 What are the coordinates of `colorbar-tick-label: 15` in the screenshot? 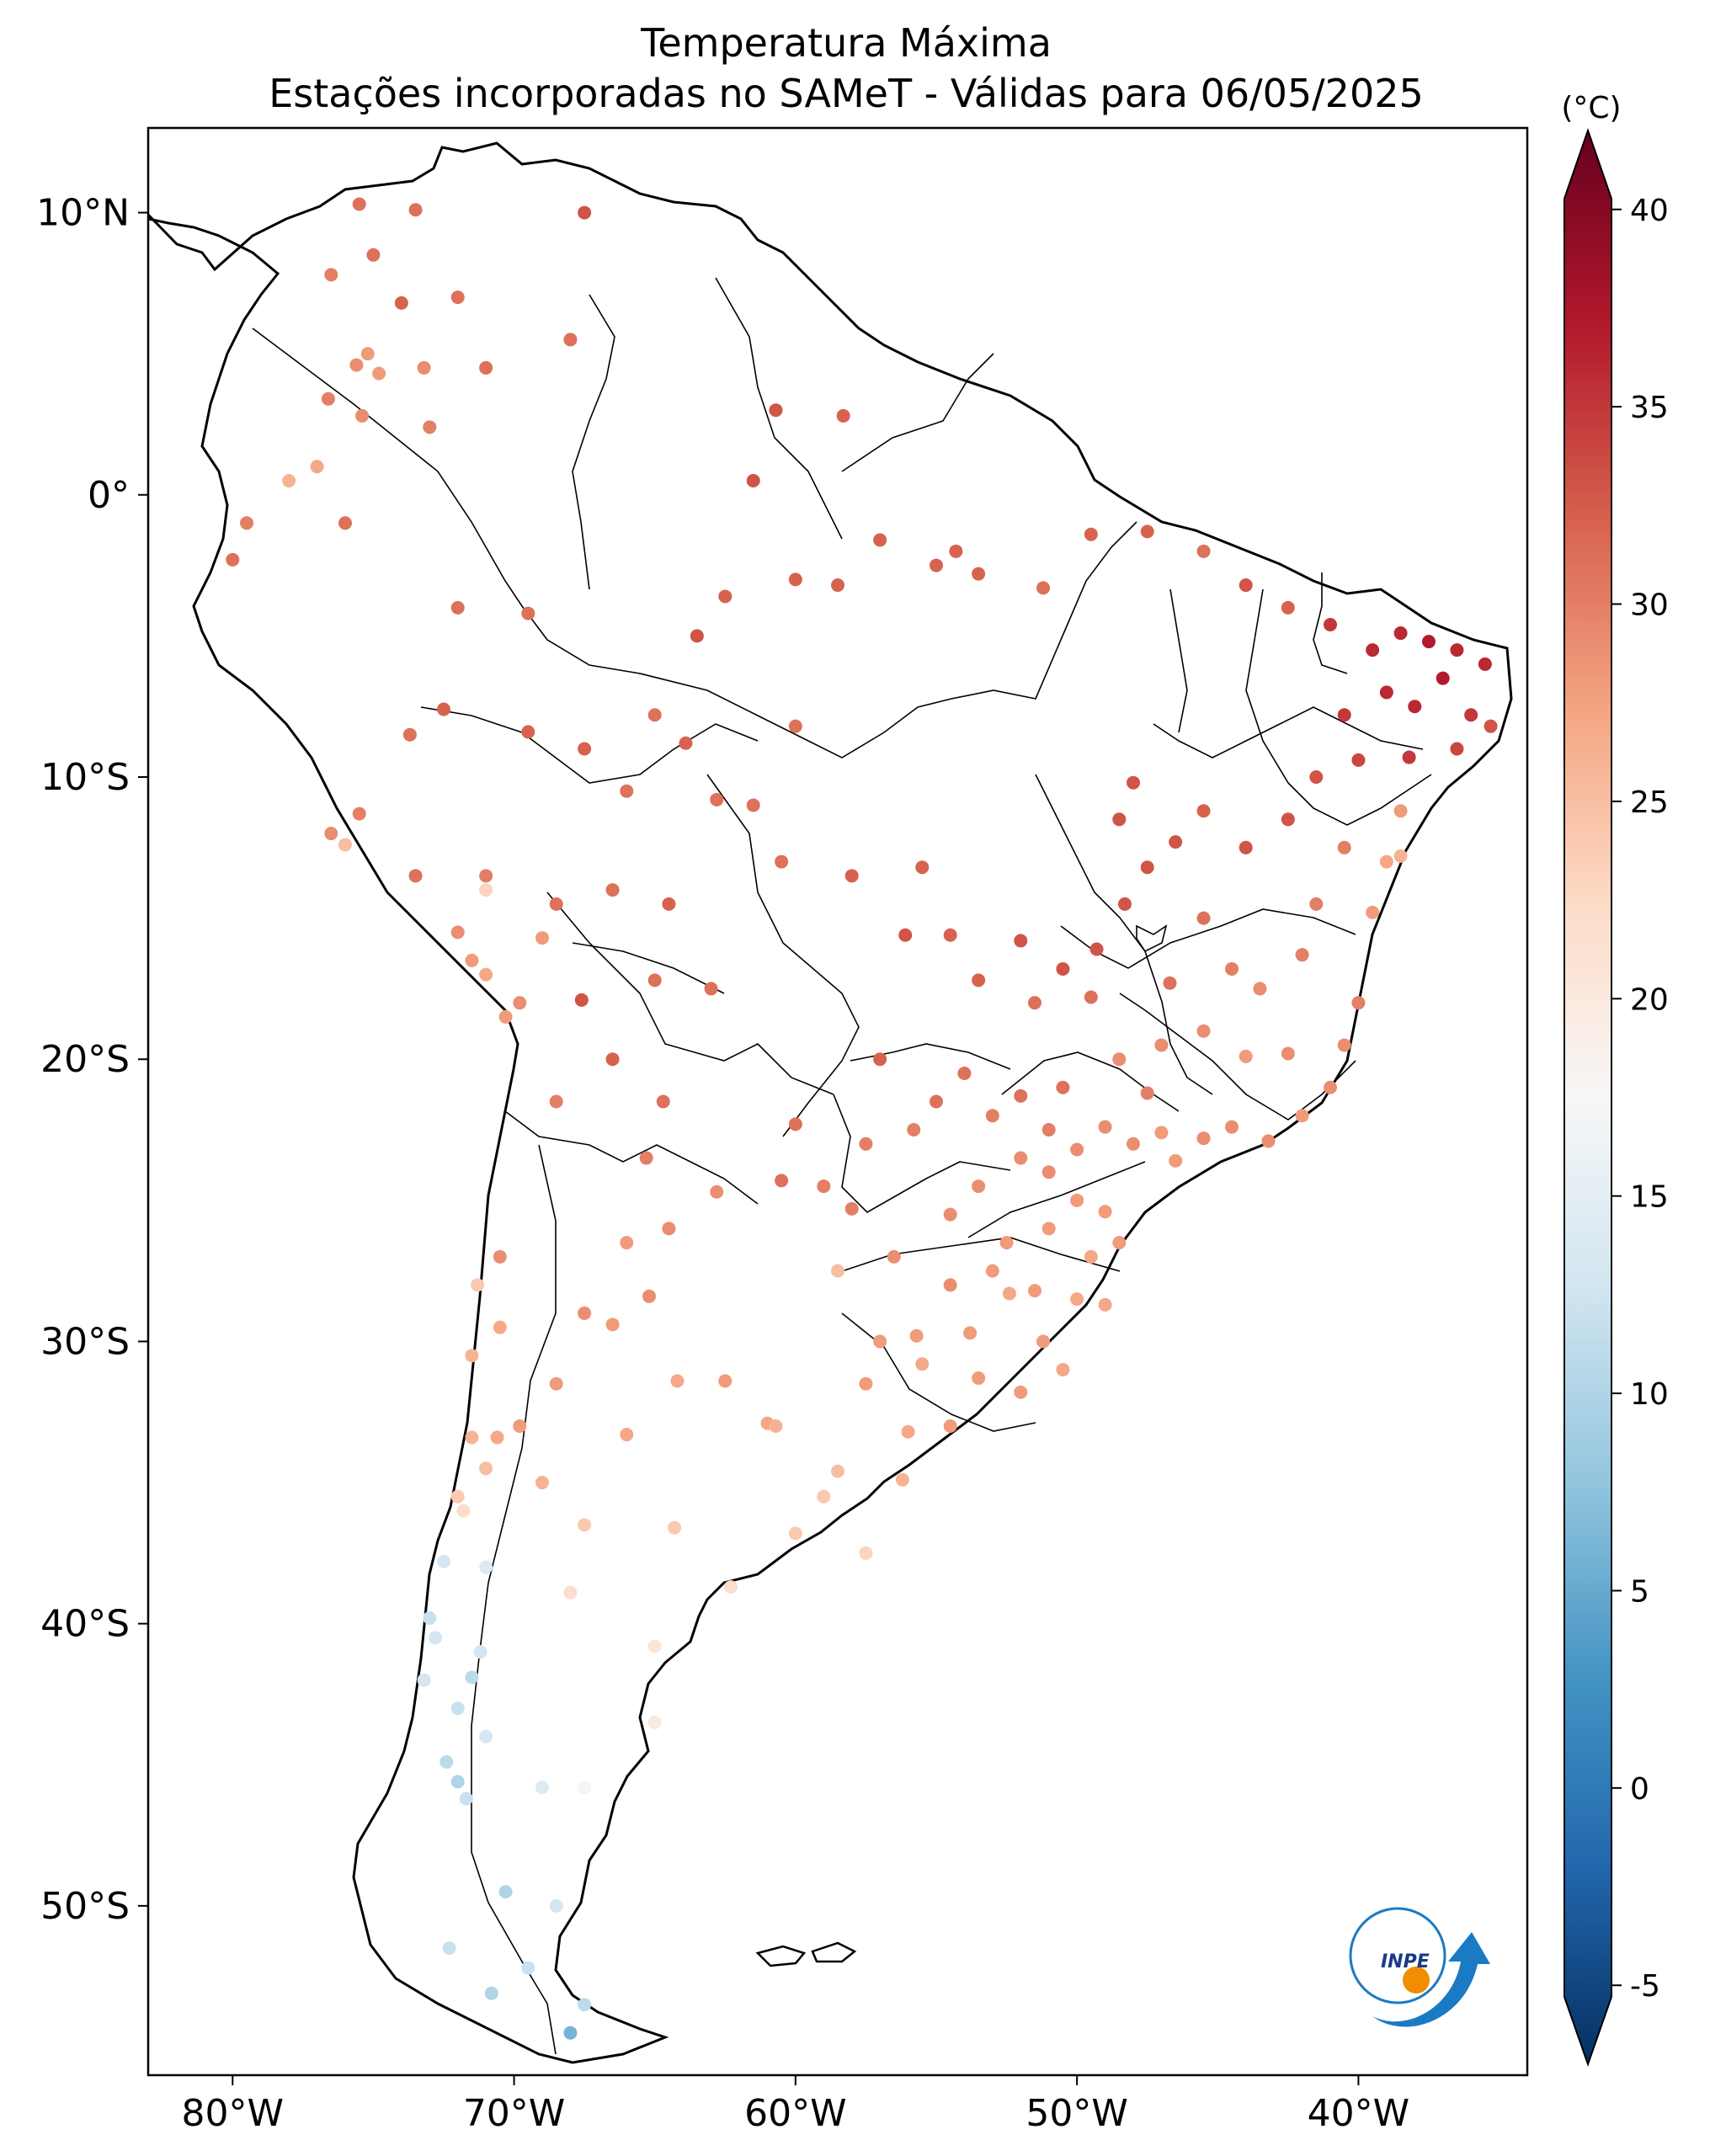 It's located at (1649, 1198).